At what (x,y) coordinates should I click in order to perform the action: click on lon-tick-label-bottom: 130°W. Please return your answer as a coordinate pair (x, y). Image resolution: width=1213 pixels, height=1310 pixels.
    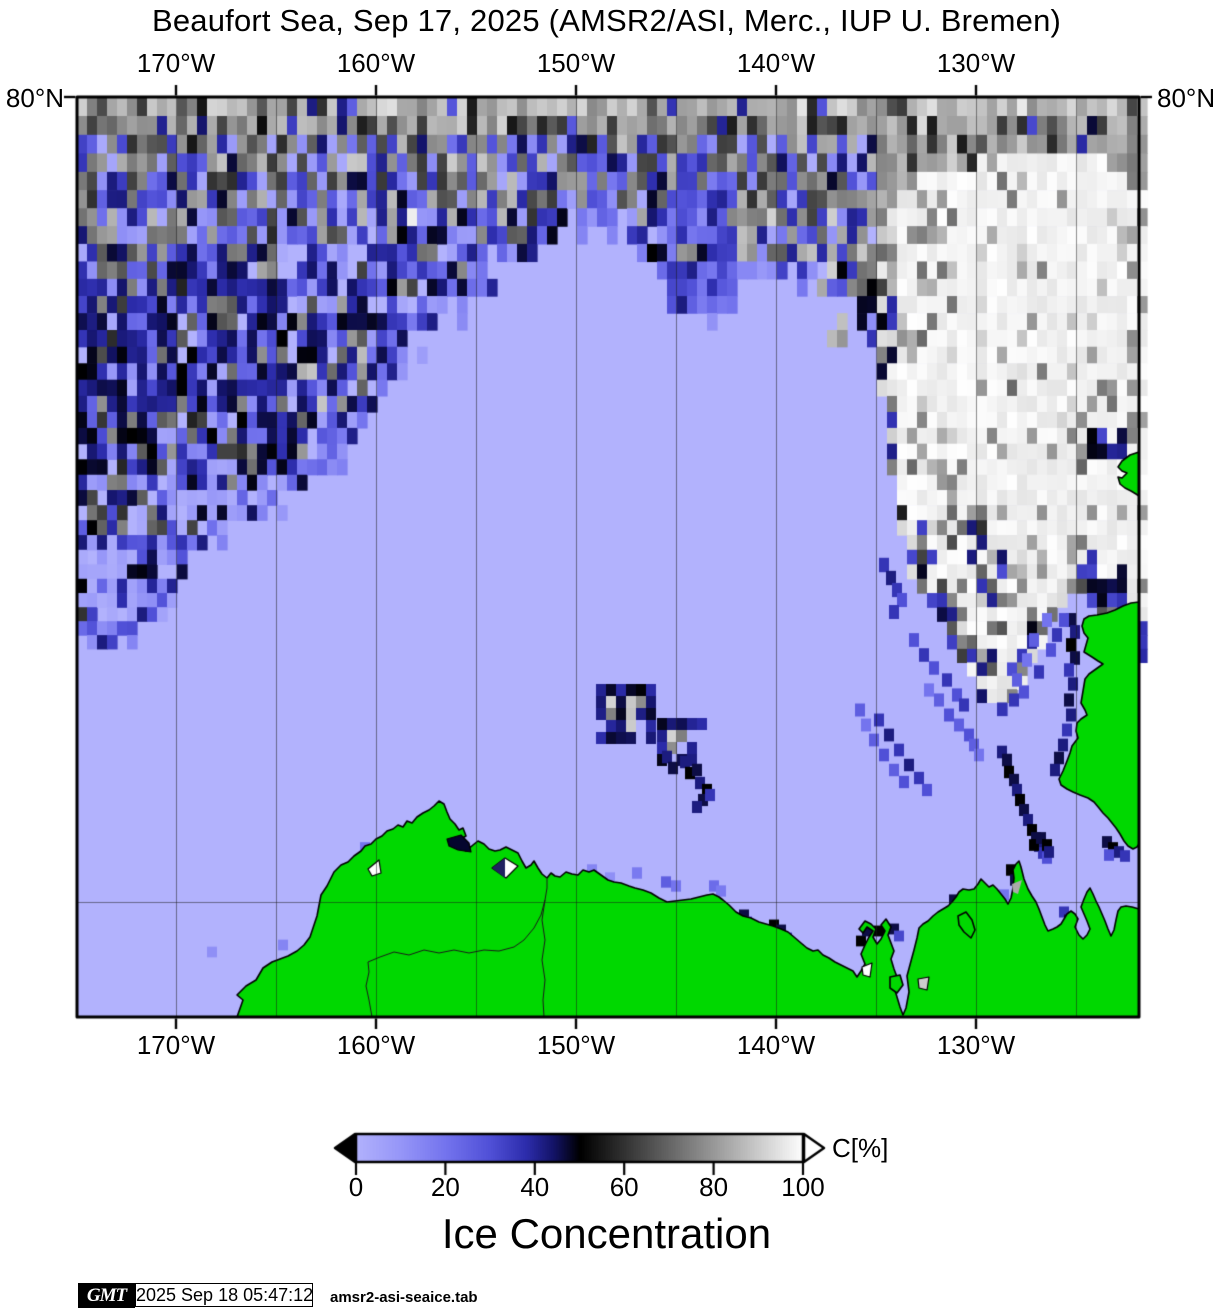
    Looking at the image, I should click on (976, 1045).